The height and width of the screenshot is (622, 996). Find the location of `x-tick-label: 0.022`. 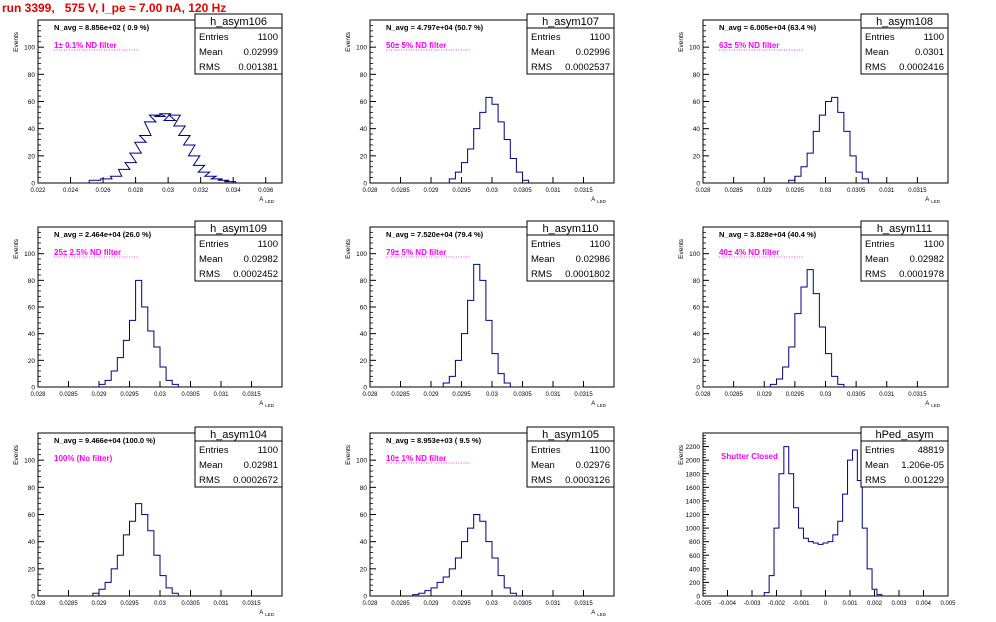

x-tick-label: 0.022 is located at coordinates (38, 191).